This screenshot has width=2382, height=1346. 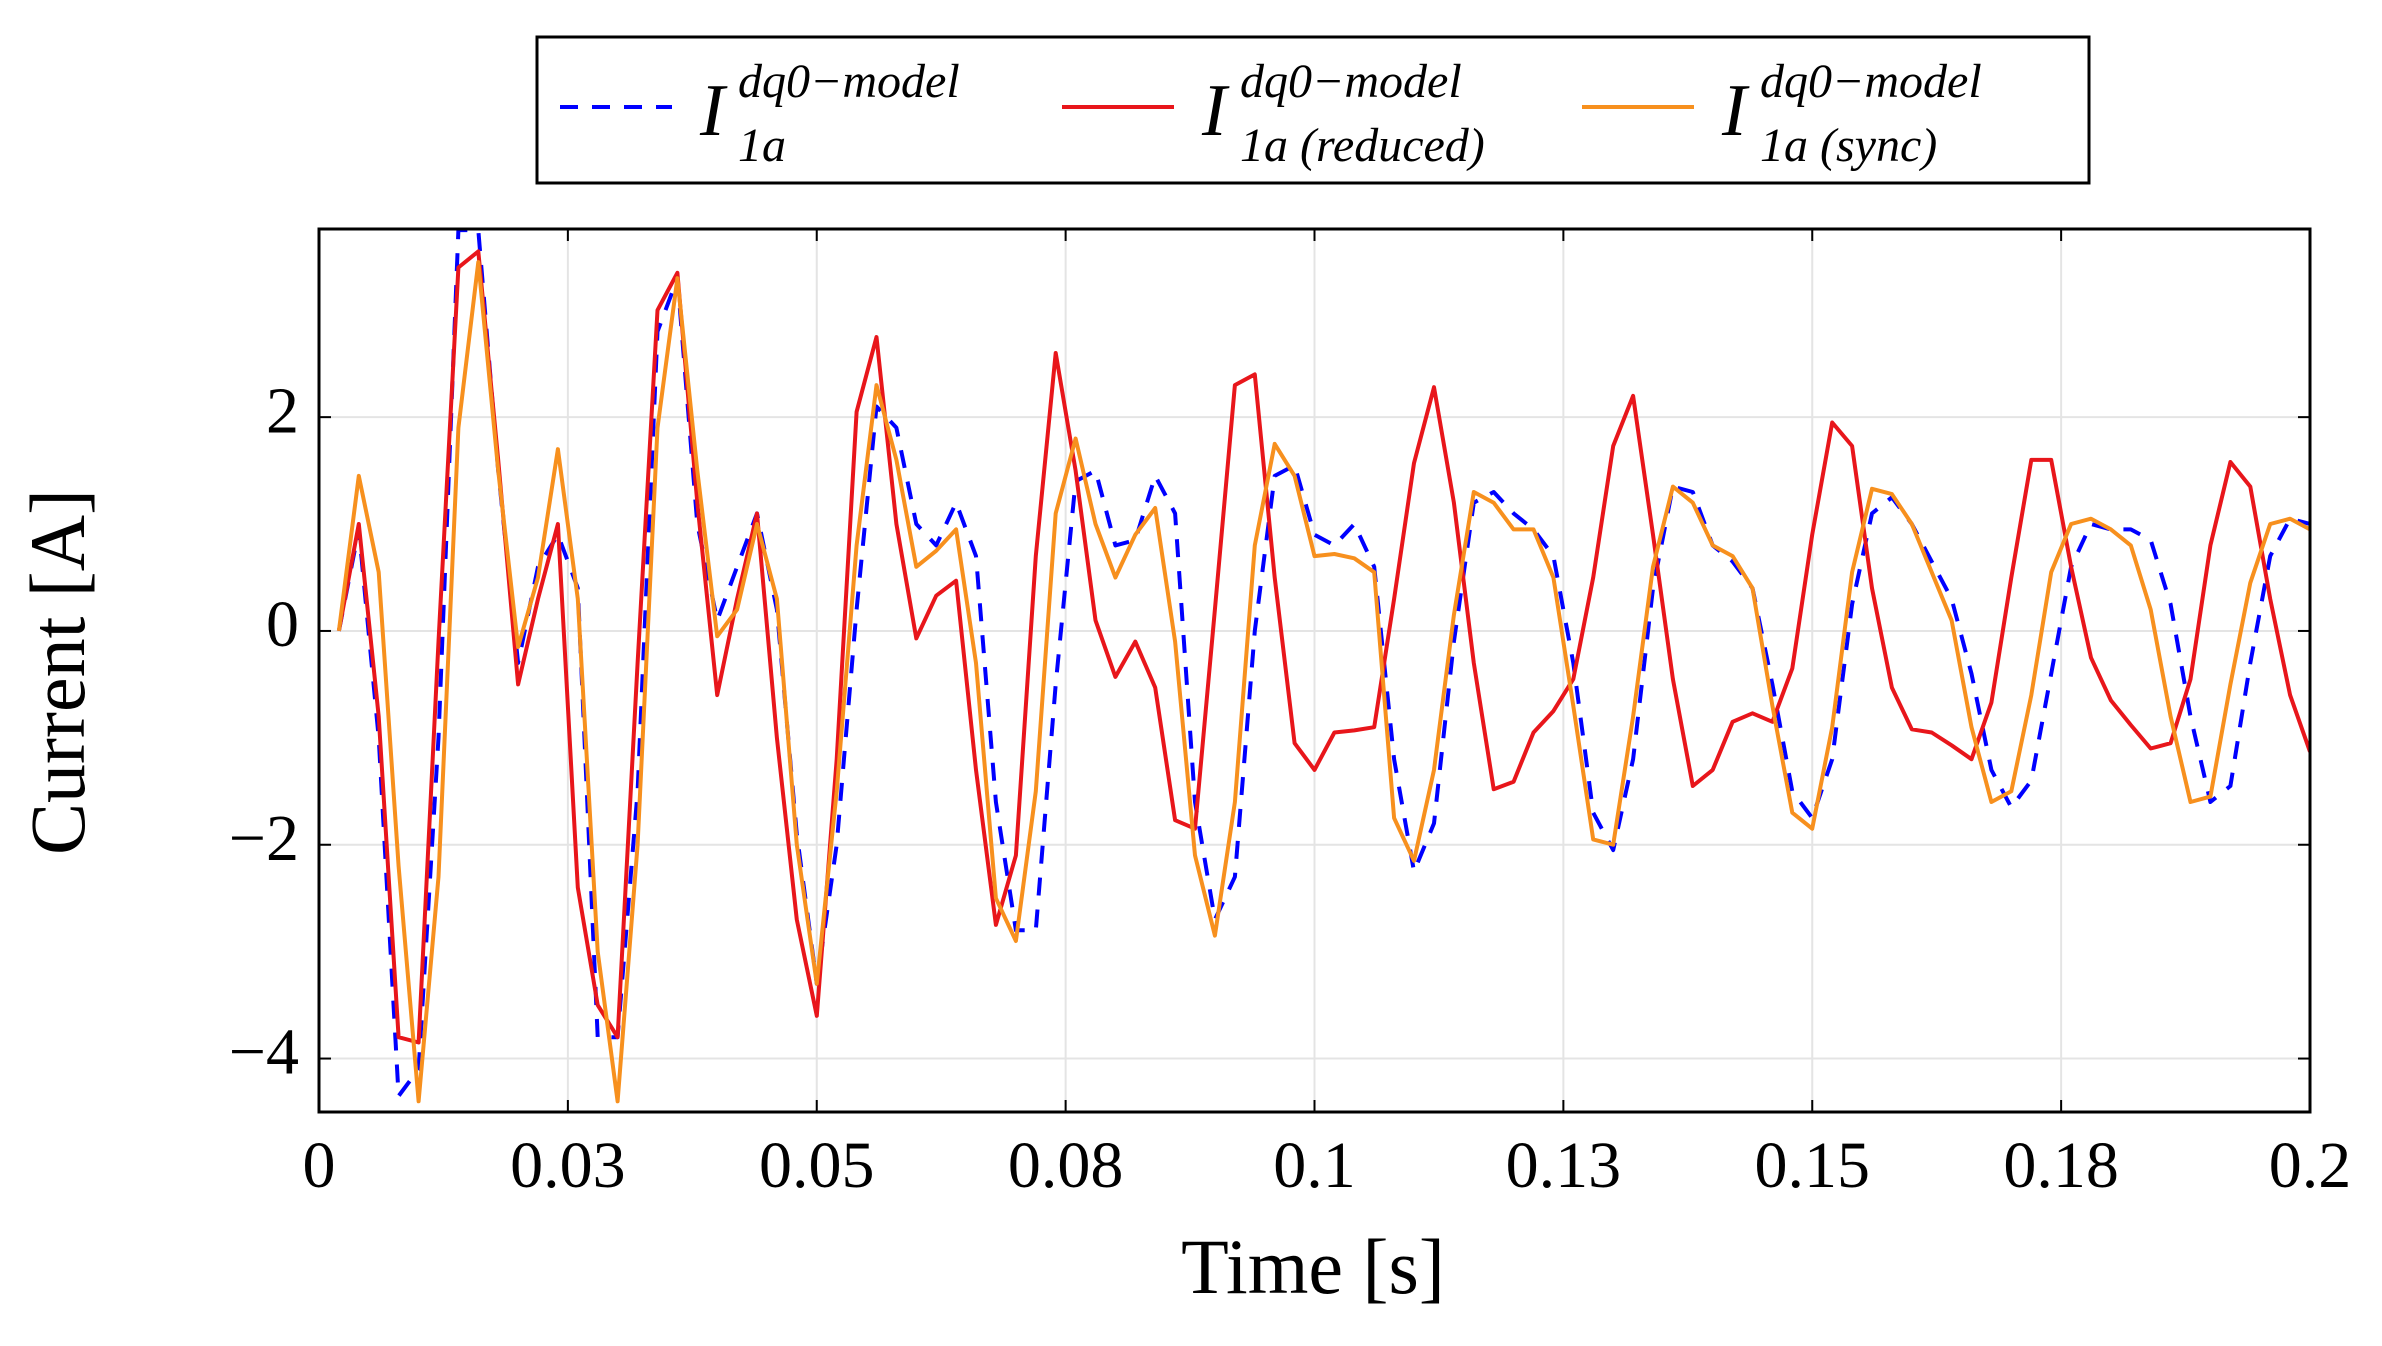 I want to click on y-tick-label: −2, so click(x=264, y=838).